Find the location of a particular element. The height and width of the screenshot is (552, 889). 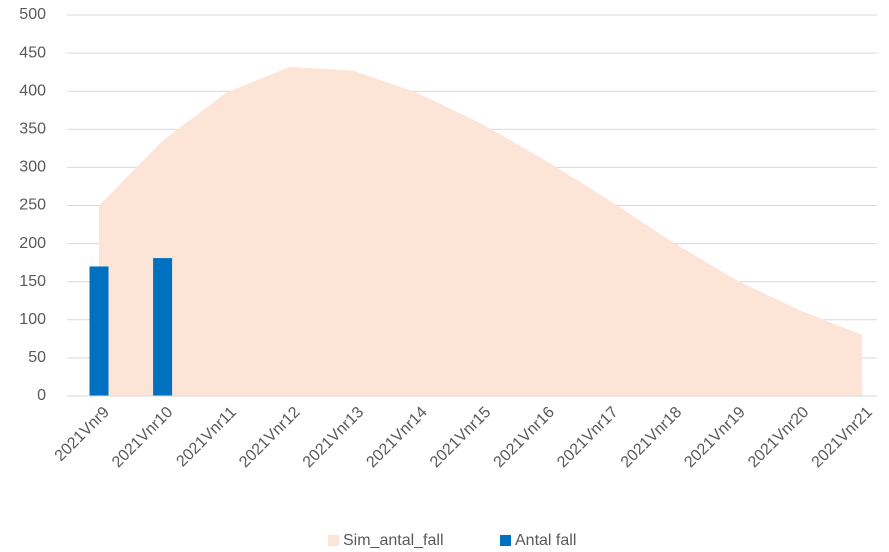

x-tick-label: 2021Vnr12 is located at coordinates (269, 437).